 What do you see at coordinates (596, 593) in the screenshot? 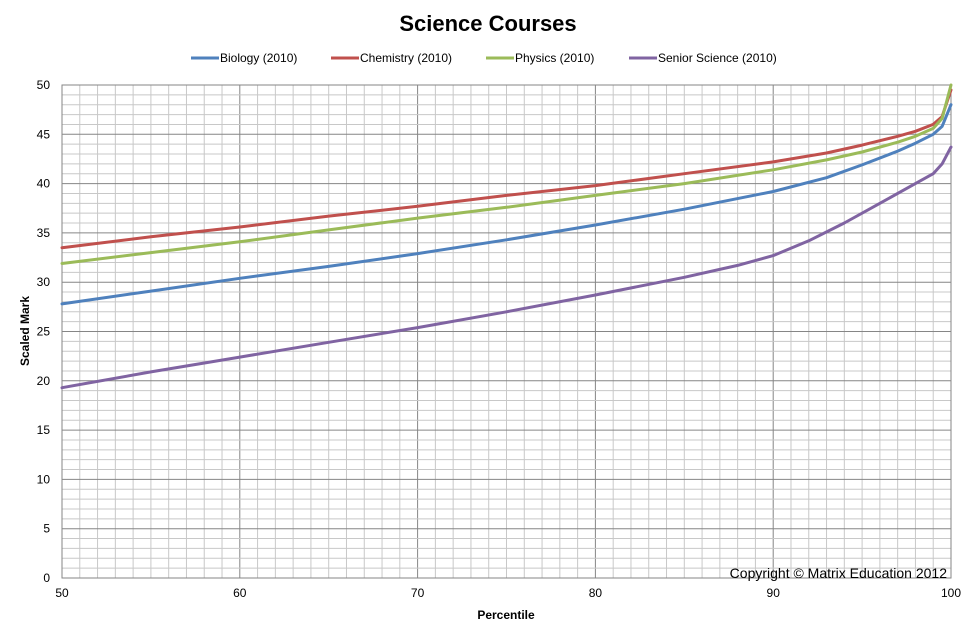
I see `x-tick-label: 80` at bounding box center [596, 593].